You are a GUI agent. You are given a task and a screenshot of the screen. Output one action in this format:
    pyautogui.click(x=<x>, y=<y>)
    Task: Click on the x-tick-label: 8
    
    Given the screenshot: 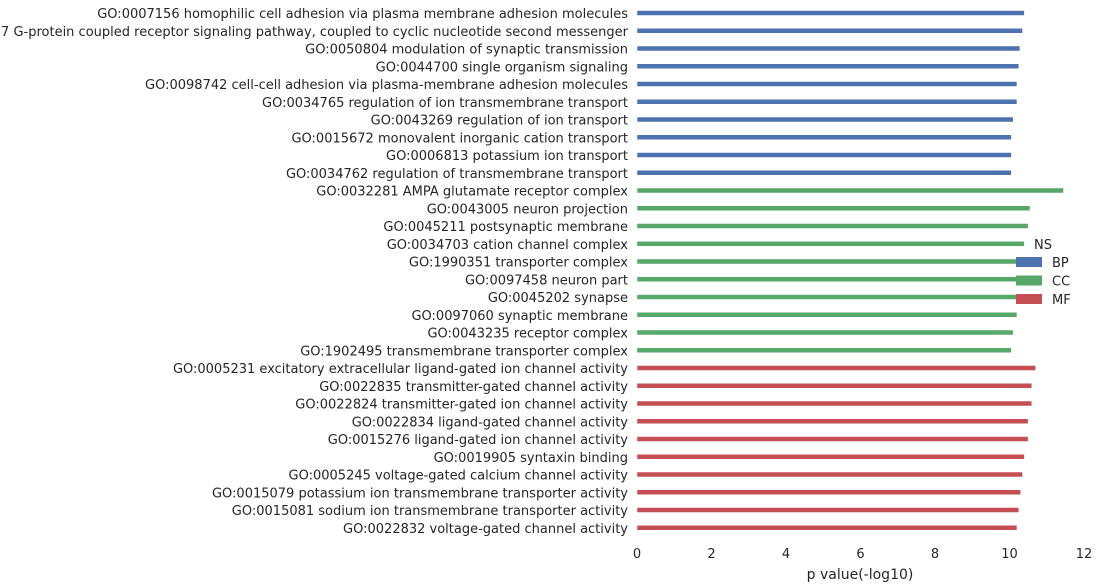 What is the action you would take?
    pyautogui.click(x=935, y=554)
    